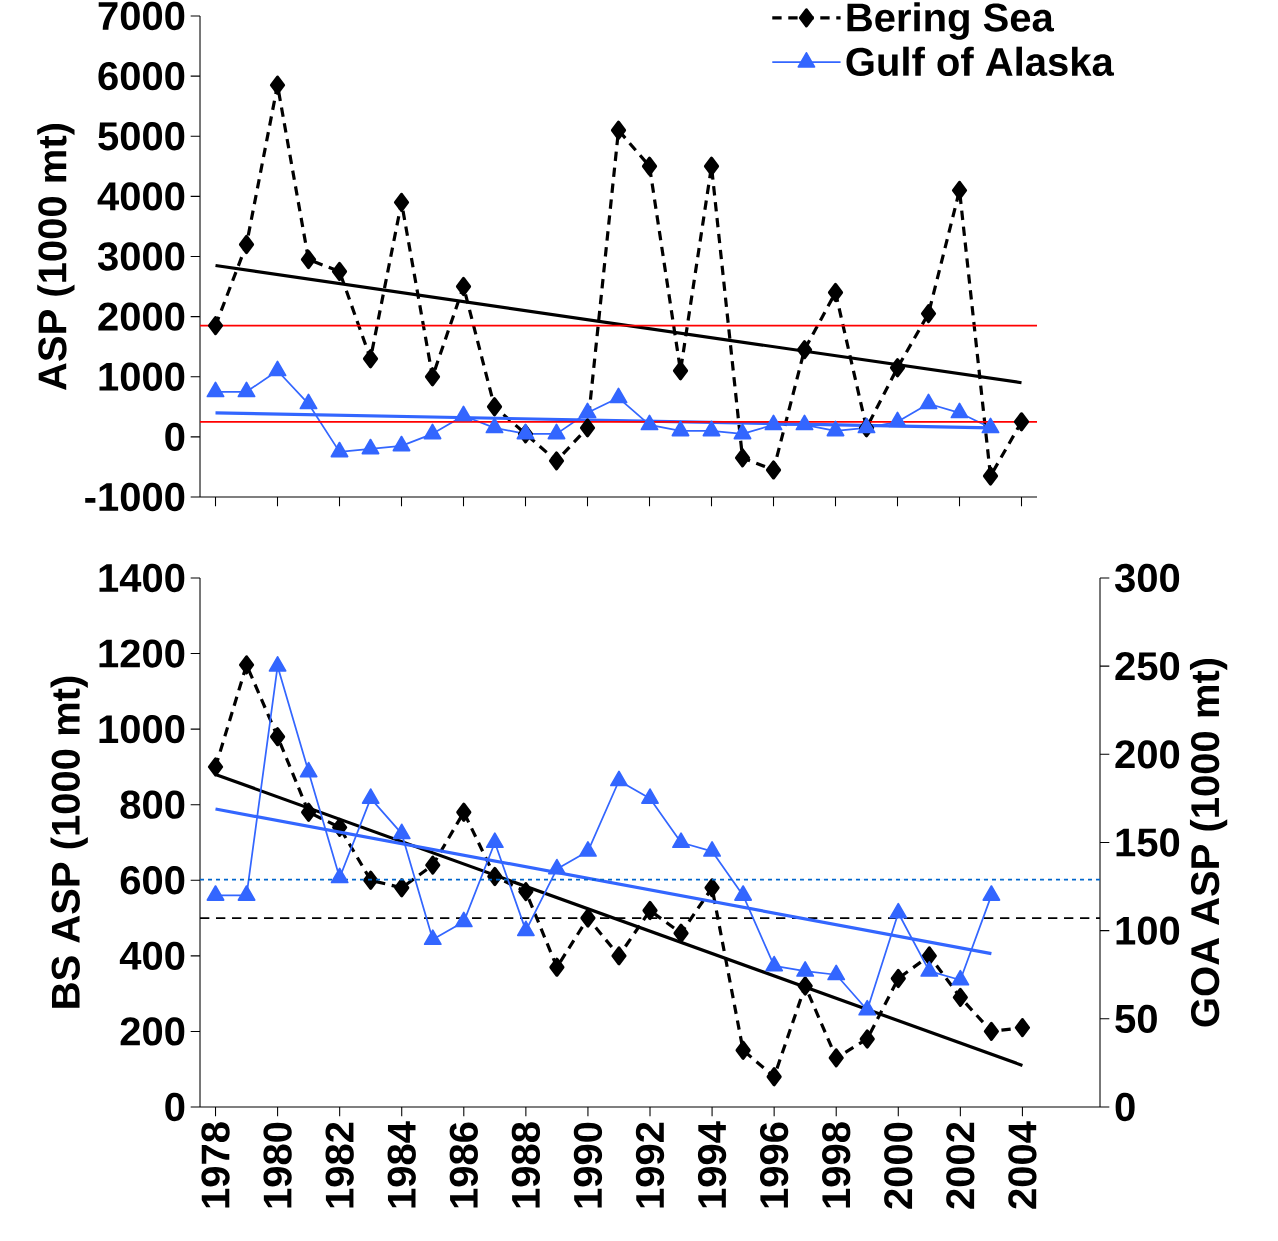 This screenshot has height=1241, width=1278. Describe the element at coordinates (142, 578) in the screenshot. I see `y-tick-label: 1400` at that location.